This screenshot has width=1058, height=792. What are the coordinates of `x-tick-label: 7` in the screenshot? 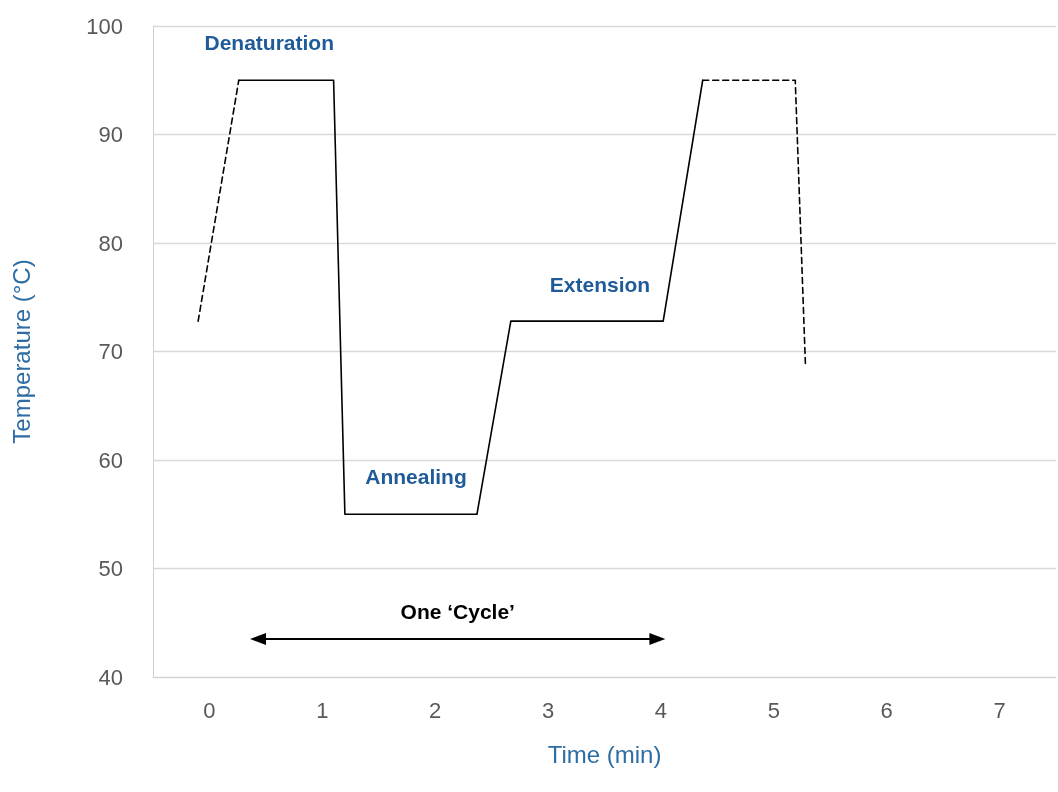 It's located at (999, 710).